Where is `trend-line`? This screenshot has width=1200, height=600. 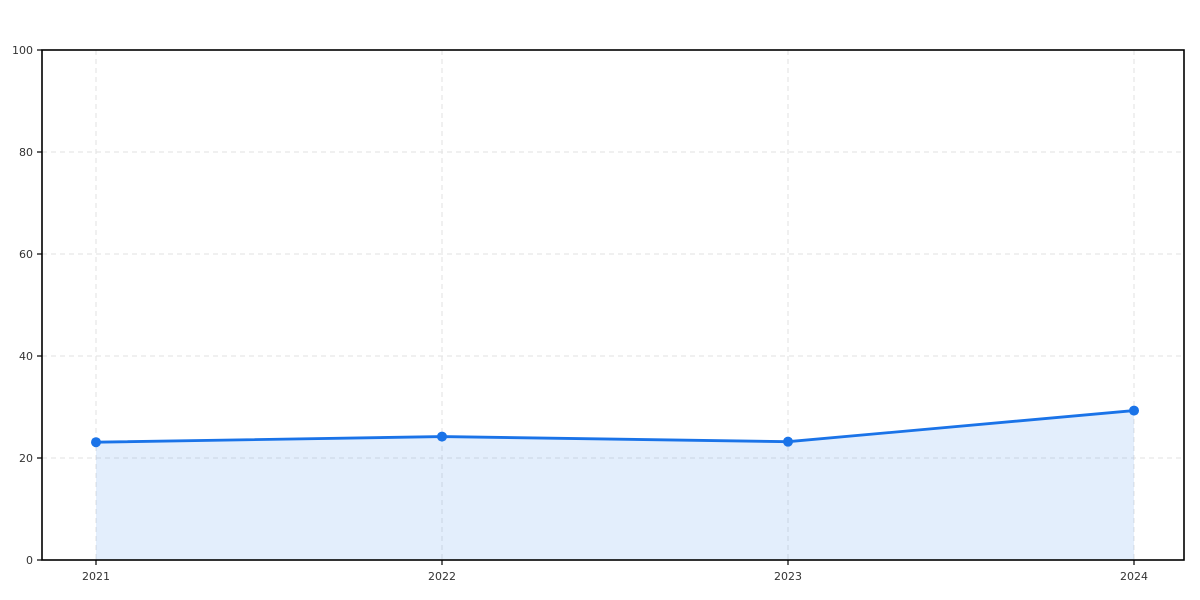 trend-line is located at coordinates (615, 426).